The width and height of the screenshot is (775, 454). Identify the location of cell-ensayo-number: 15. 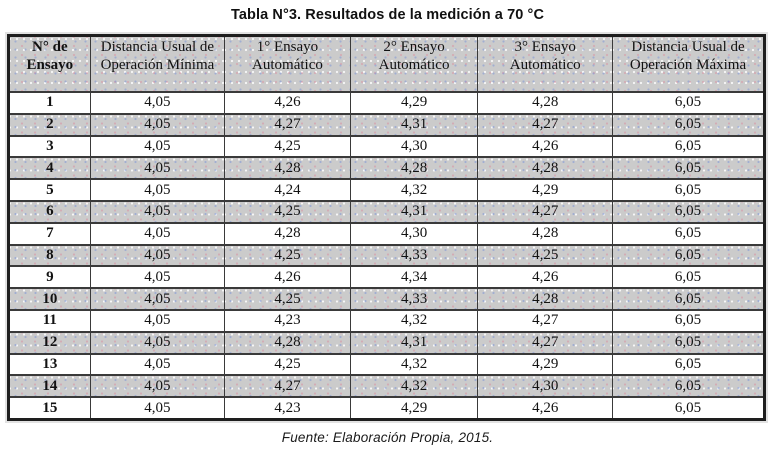
(49, 408).